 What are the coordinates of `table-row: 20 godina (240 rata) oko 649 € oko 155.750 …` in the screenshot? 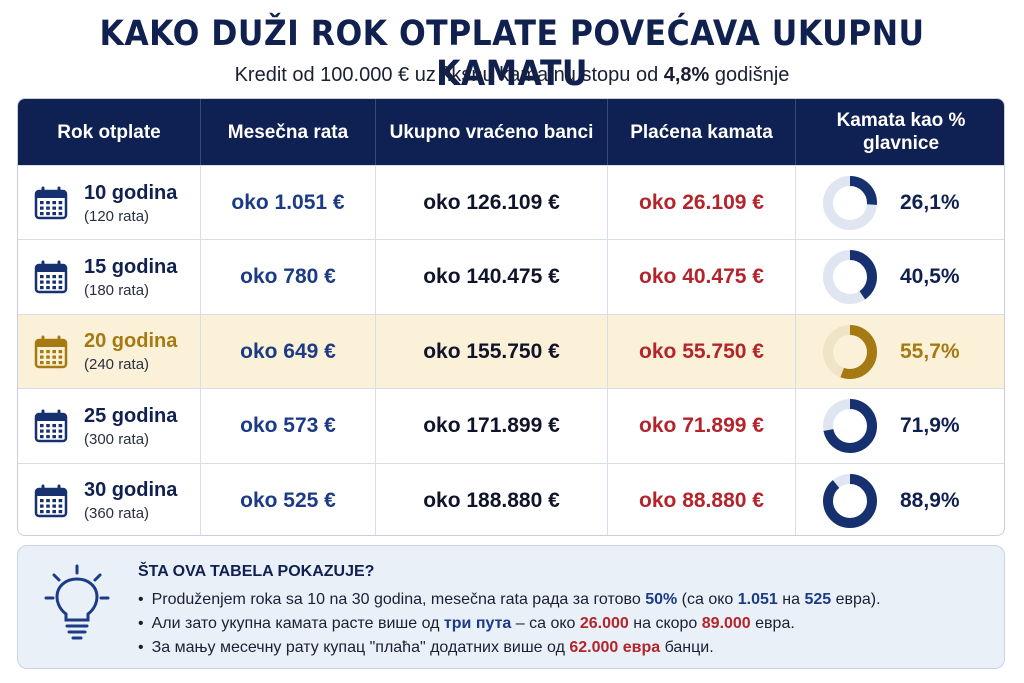 It's located at (511, 351).